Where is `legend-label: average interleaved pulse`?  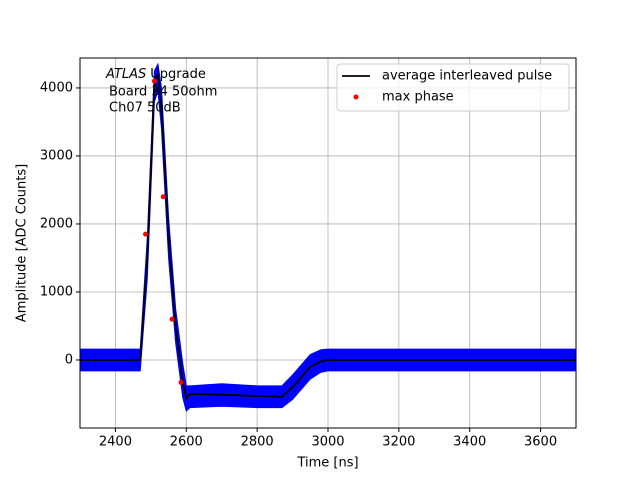 legend-label: average interleaved pulse is located at coordinates (467, 76).